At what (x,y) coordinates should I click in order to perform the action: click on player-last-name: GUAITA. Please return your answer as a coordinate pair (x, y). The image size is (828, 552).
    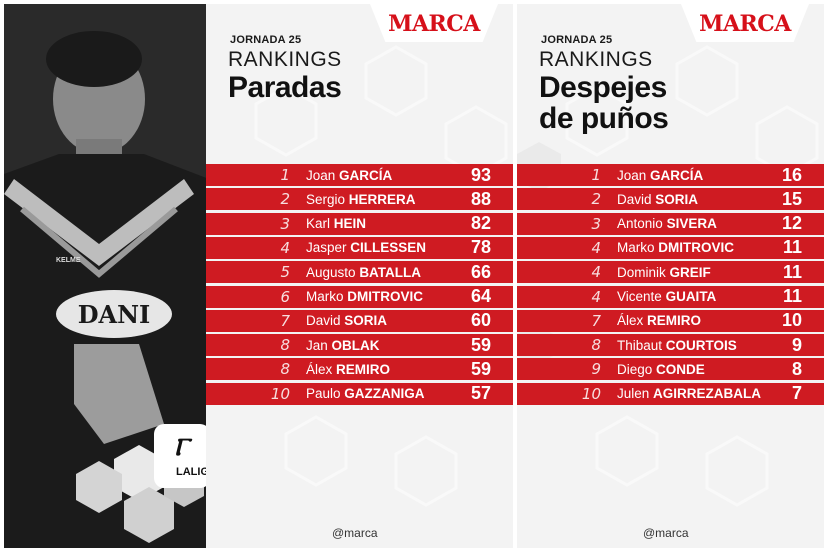
    Looking at the image, I should click on (691, 296).